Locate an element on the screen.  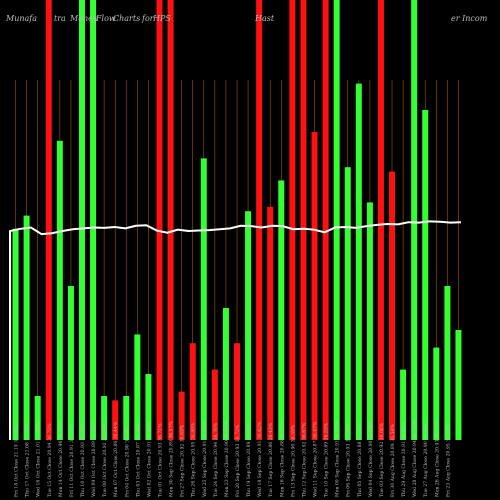
x-tick-label: Tue 15 Oct Close 20.94 36.75% is located at coordinates (50, 460).